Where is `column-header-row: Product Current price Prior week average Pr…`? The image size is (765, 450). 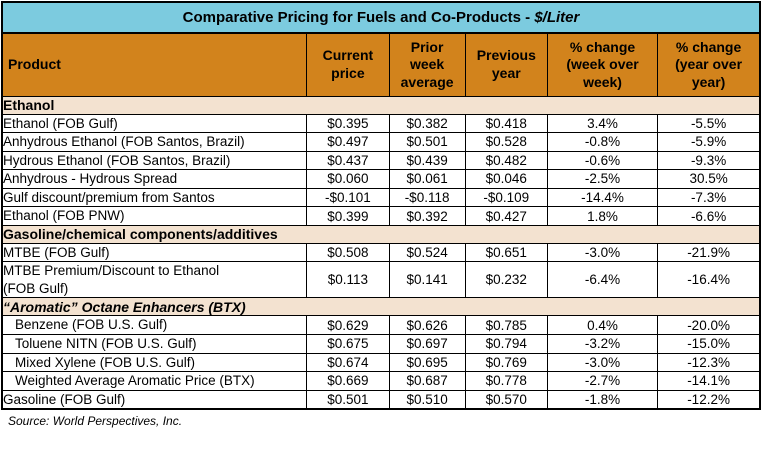
column-header-row: Product Current price Prior week average Pr… is located at coordinates (381, 64).